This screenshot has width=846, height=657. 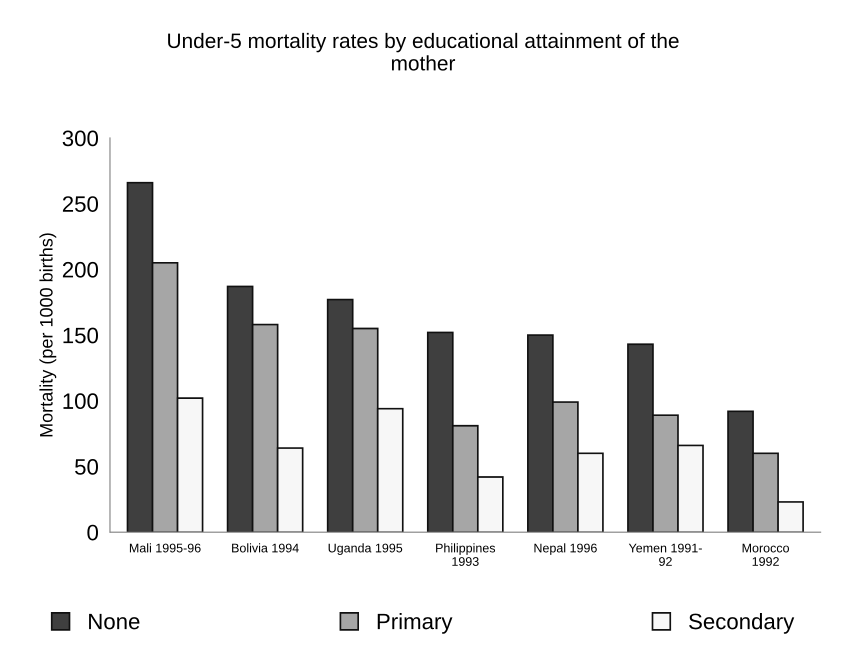 What do you see at coordinates (565, 549) in the screenshot?
I see `x-tick-label: Nepal 1996` at bounding box center [565, 549].